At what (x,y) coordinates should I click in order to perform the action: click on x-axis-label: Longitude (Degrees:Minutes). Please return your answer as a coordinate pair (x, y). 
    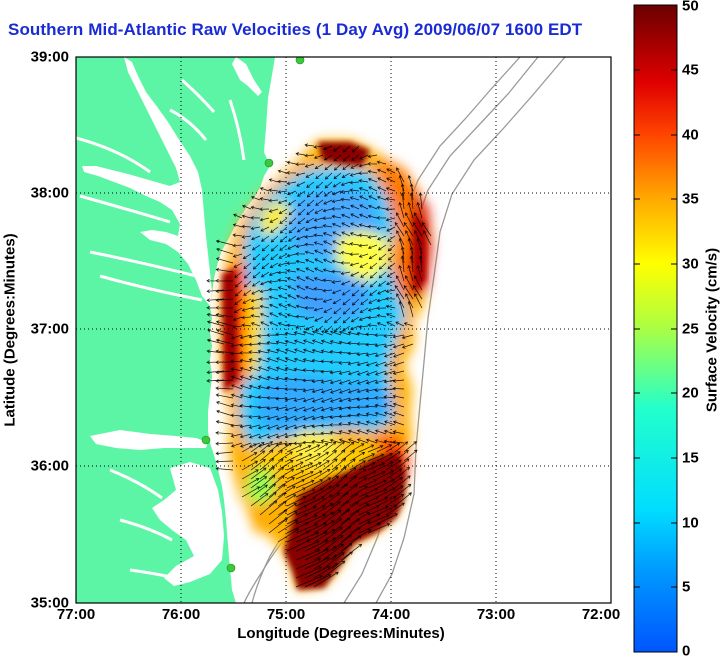
    Looking at the image, I should click on (341, 633).